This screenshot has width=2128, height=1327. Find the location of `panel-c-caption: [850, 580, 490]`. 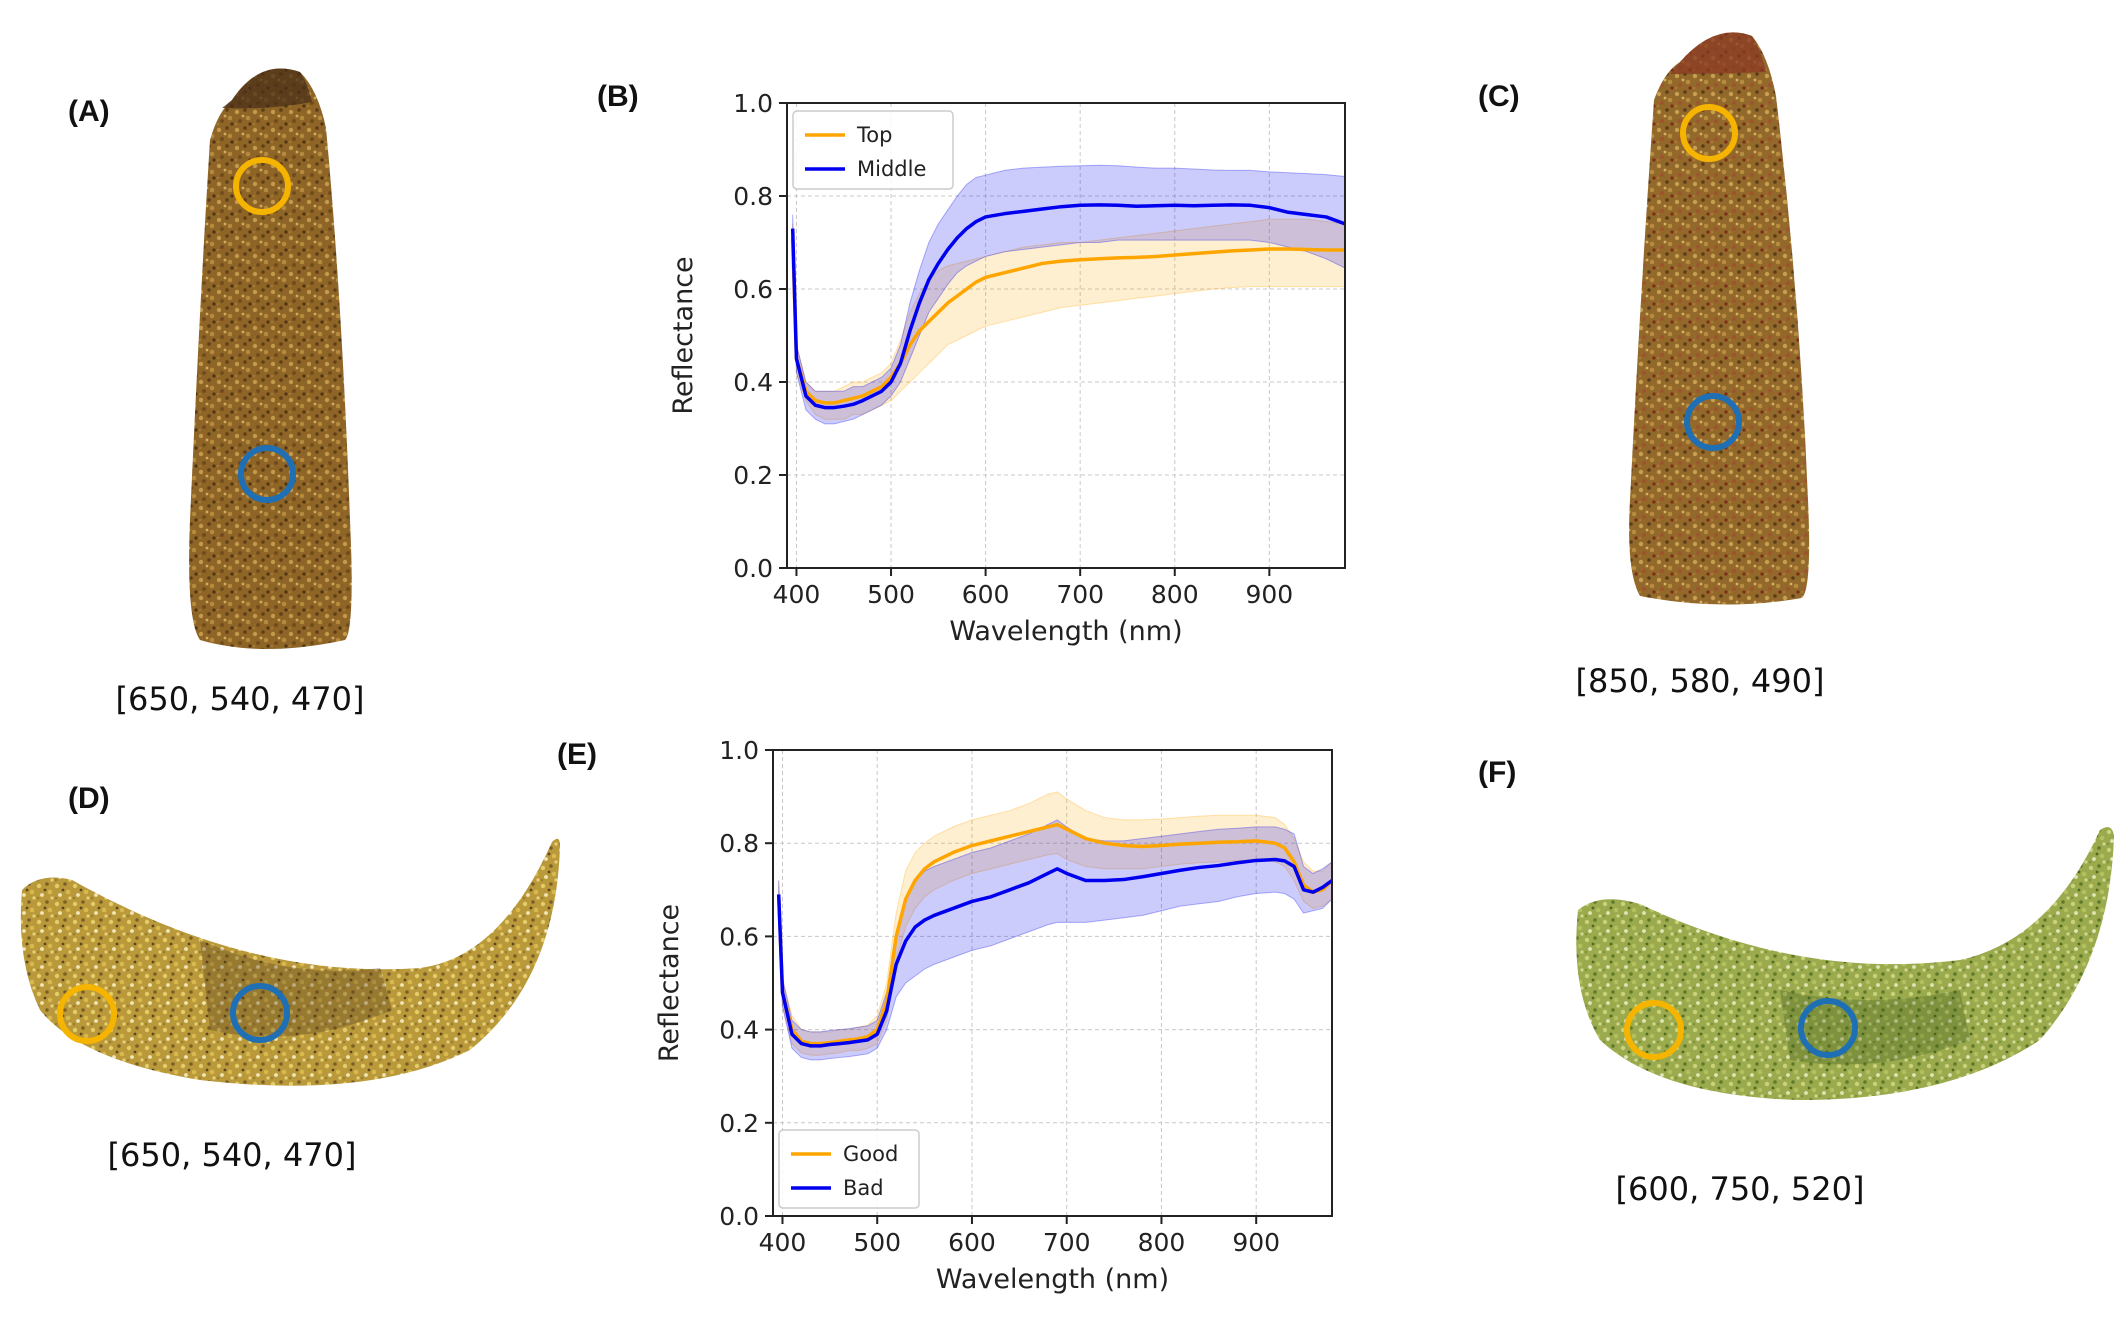

panel-c-caption: [850, 580, 490] is located at coordinates (1700, 681).